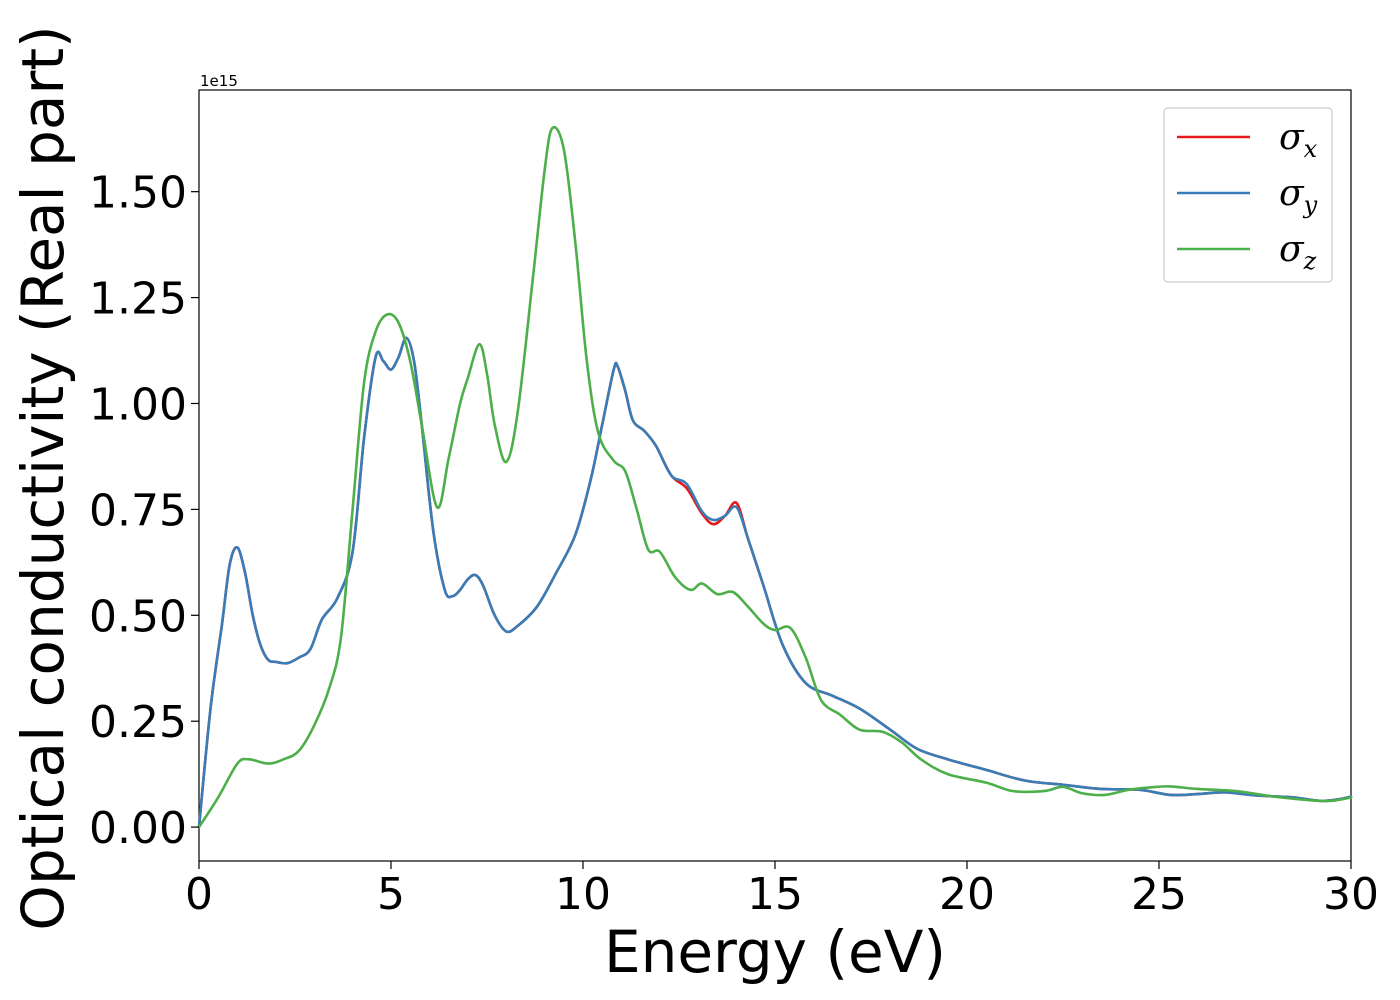 The height and width of the screenshot is (1000, 1400). What do you see at coordinates (219, 81) in the screenshot?
I see `y-axis-offset-label: 1e15` at bounding box center [219, 81].